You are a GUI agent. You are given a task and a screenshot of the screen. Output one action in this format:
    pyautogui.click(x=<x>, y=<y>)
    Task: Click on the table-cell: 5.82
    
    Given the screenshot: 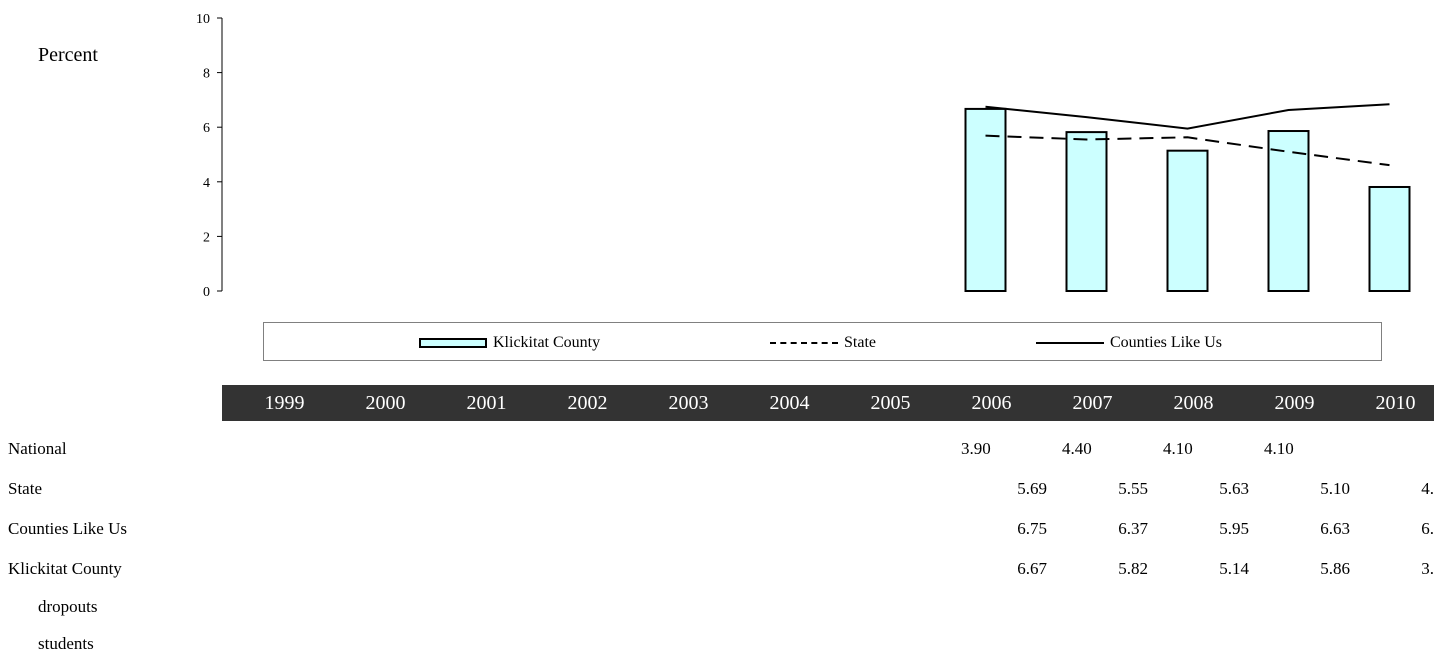 What is the action you would take?
    pyautogui.click(x=1133, y=568)
    